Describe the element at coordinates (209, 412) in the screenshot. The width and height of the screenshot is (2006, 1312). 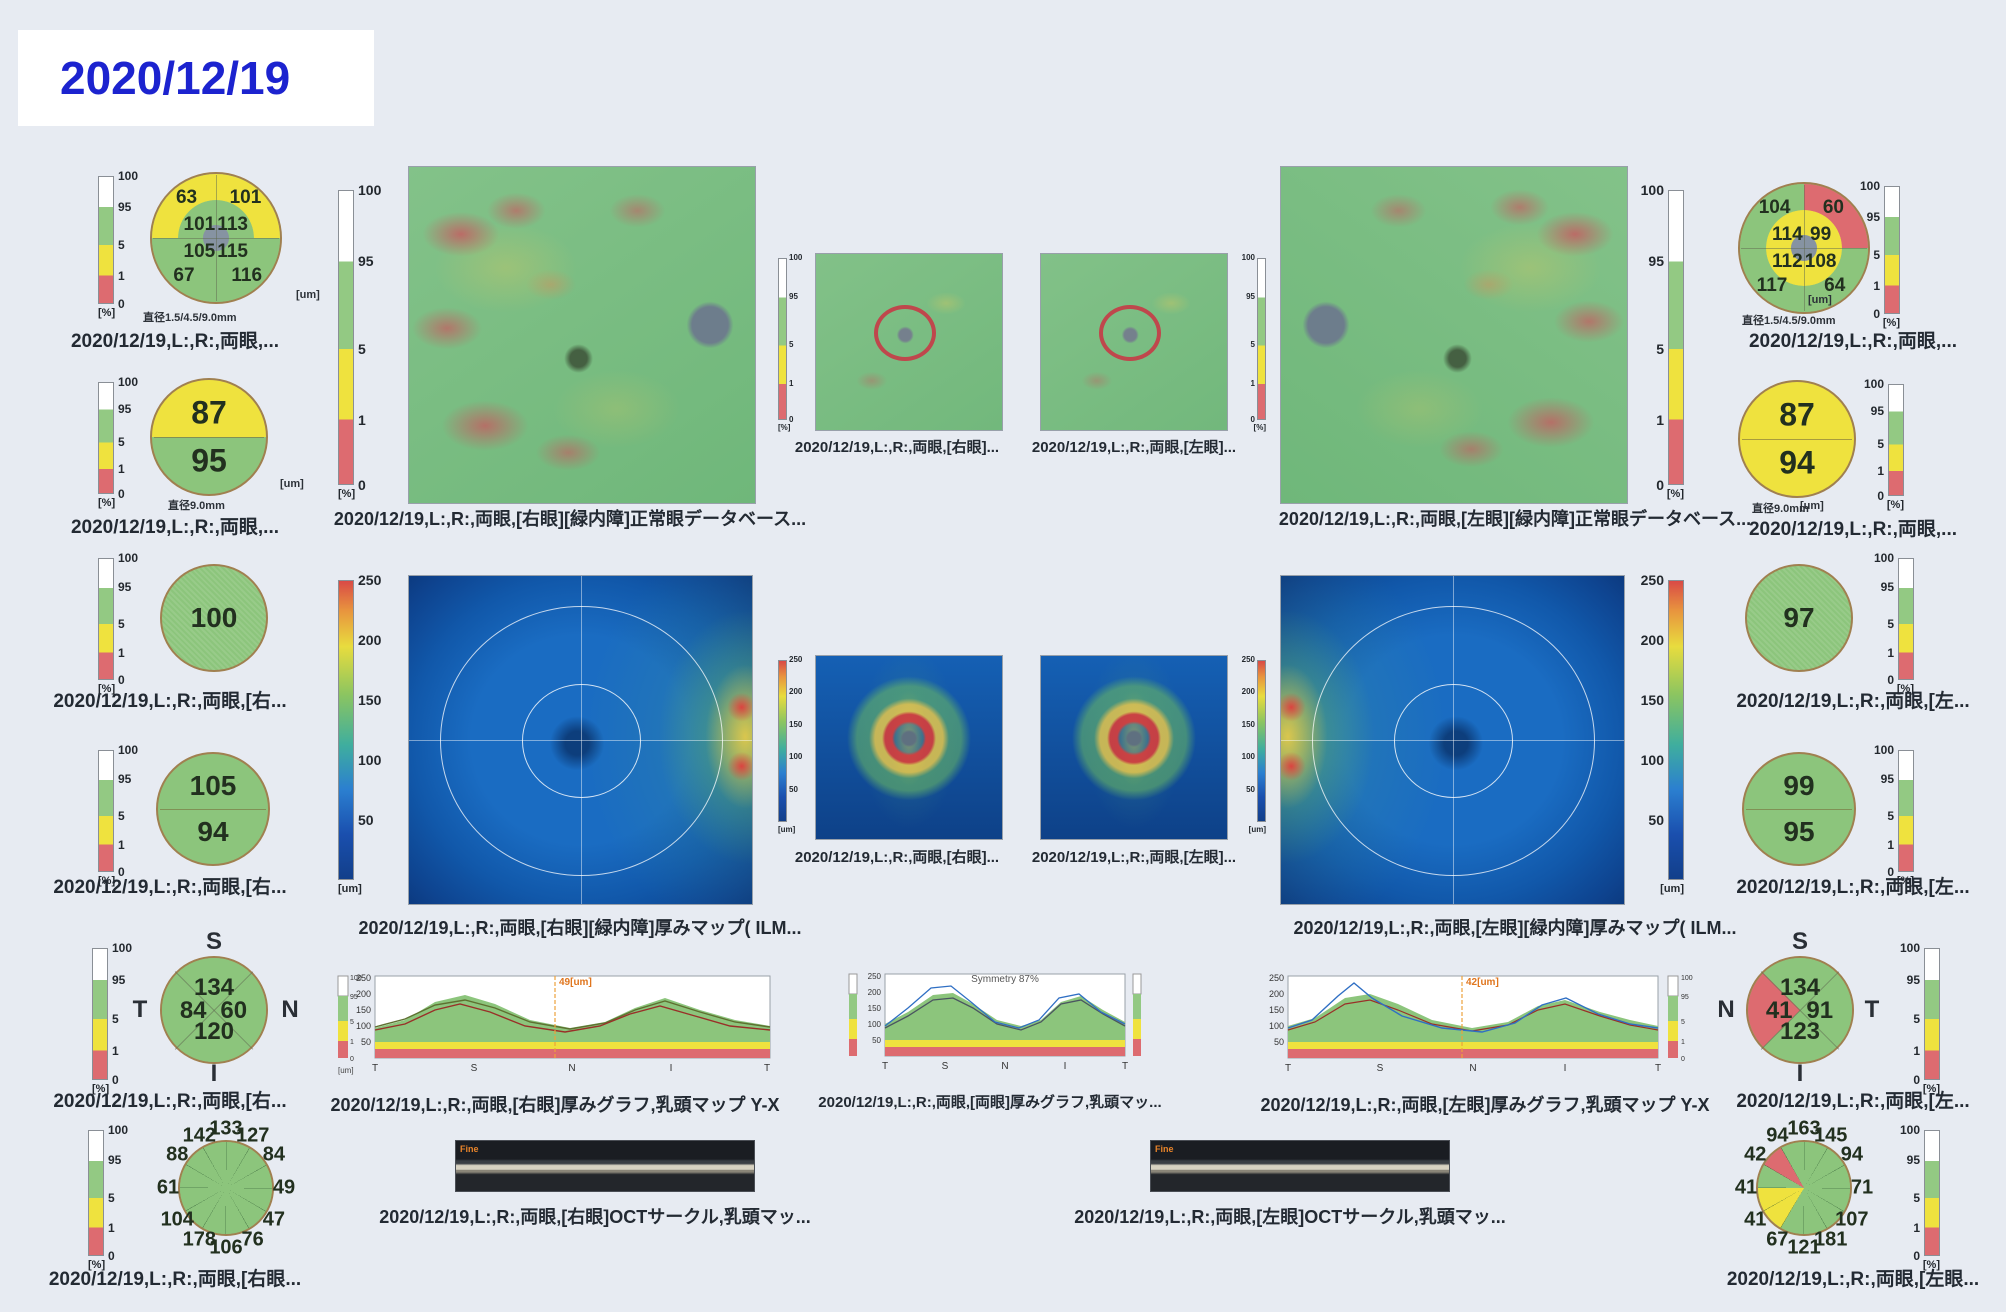
I see `sector-value: 87` at that location.